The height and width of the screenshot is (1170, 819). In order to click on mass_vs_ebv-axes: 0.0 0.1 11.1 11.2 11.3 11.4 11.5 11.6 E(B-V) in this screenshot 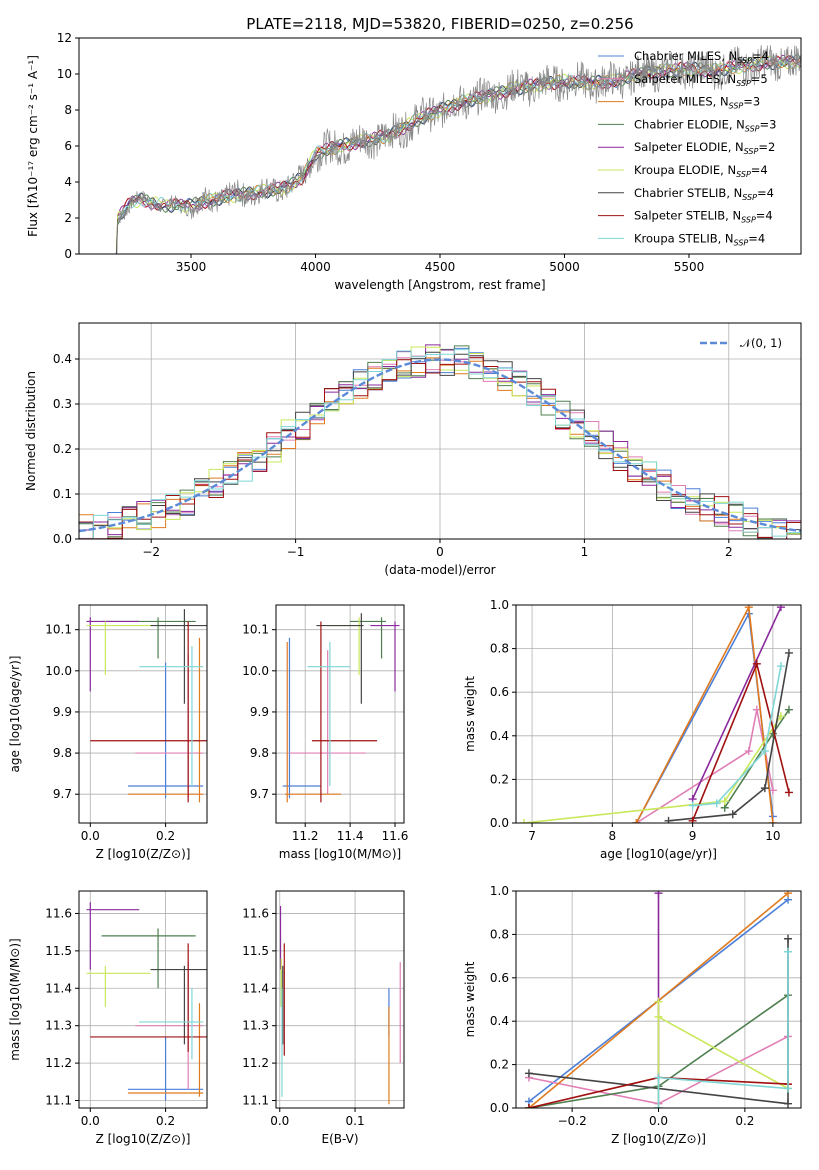, I will do `click(323, 1018)`.